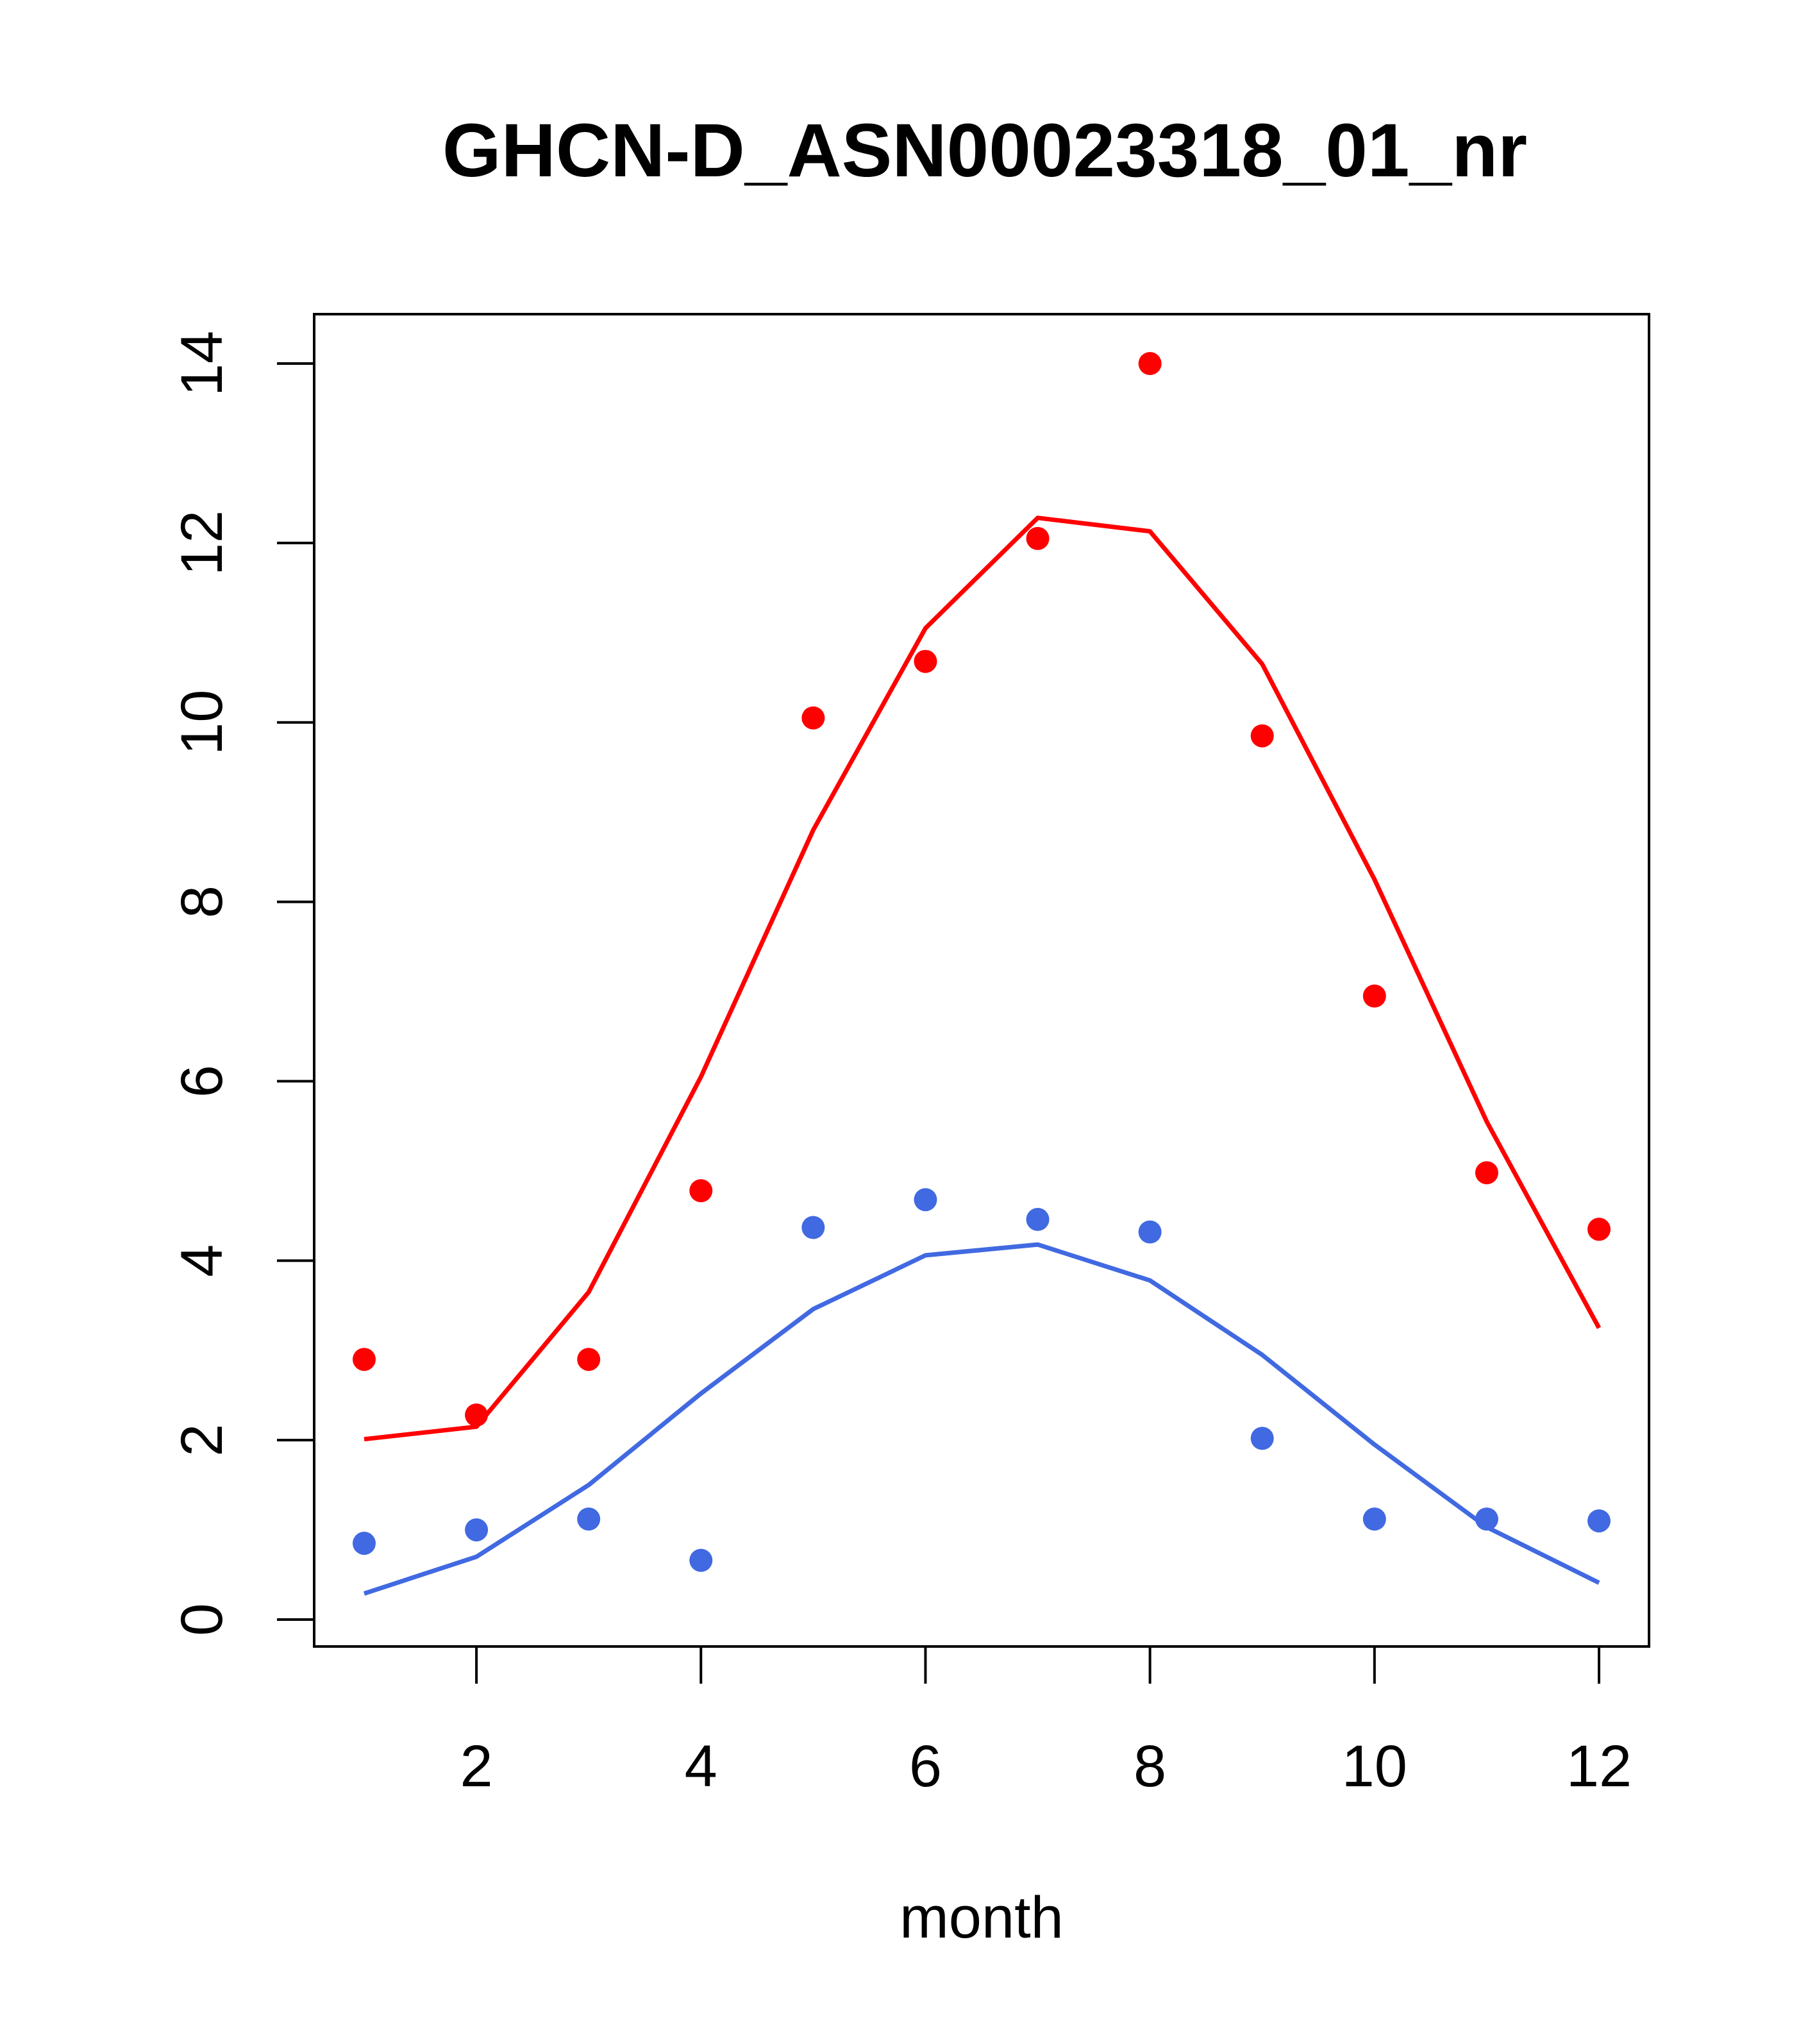 Image resolution: width=1817 pixels, height=2044 pixels. Describe the element at coordinates (1046, 1722) in the screenshot. I see `x-axis: 2 4 6 8 10 12` at that location.